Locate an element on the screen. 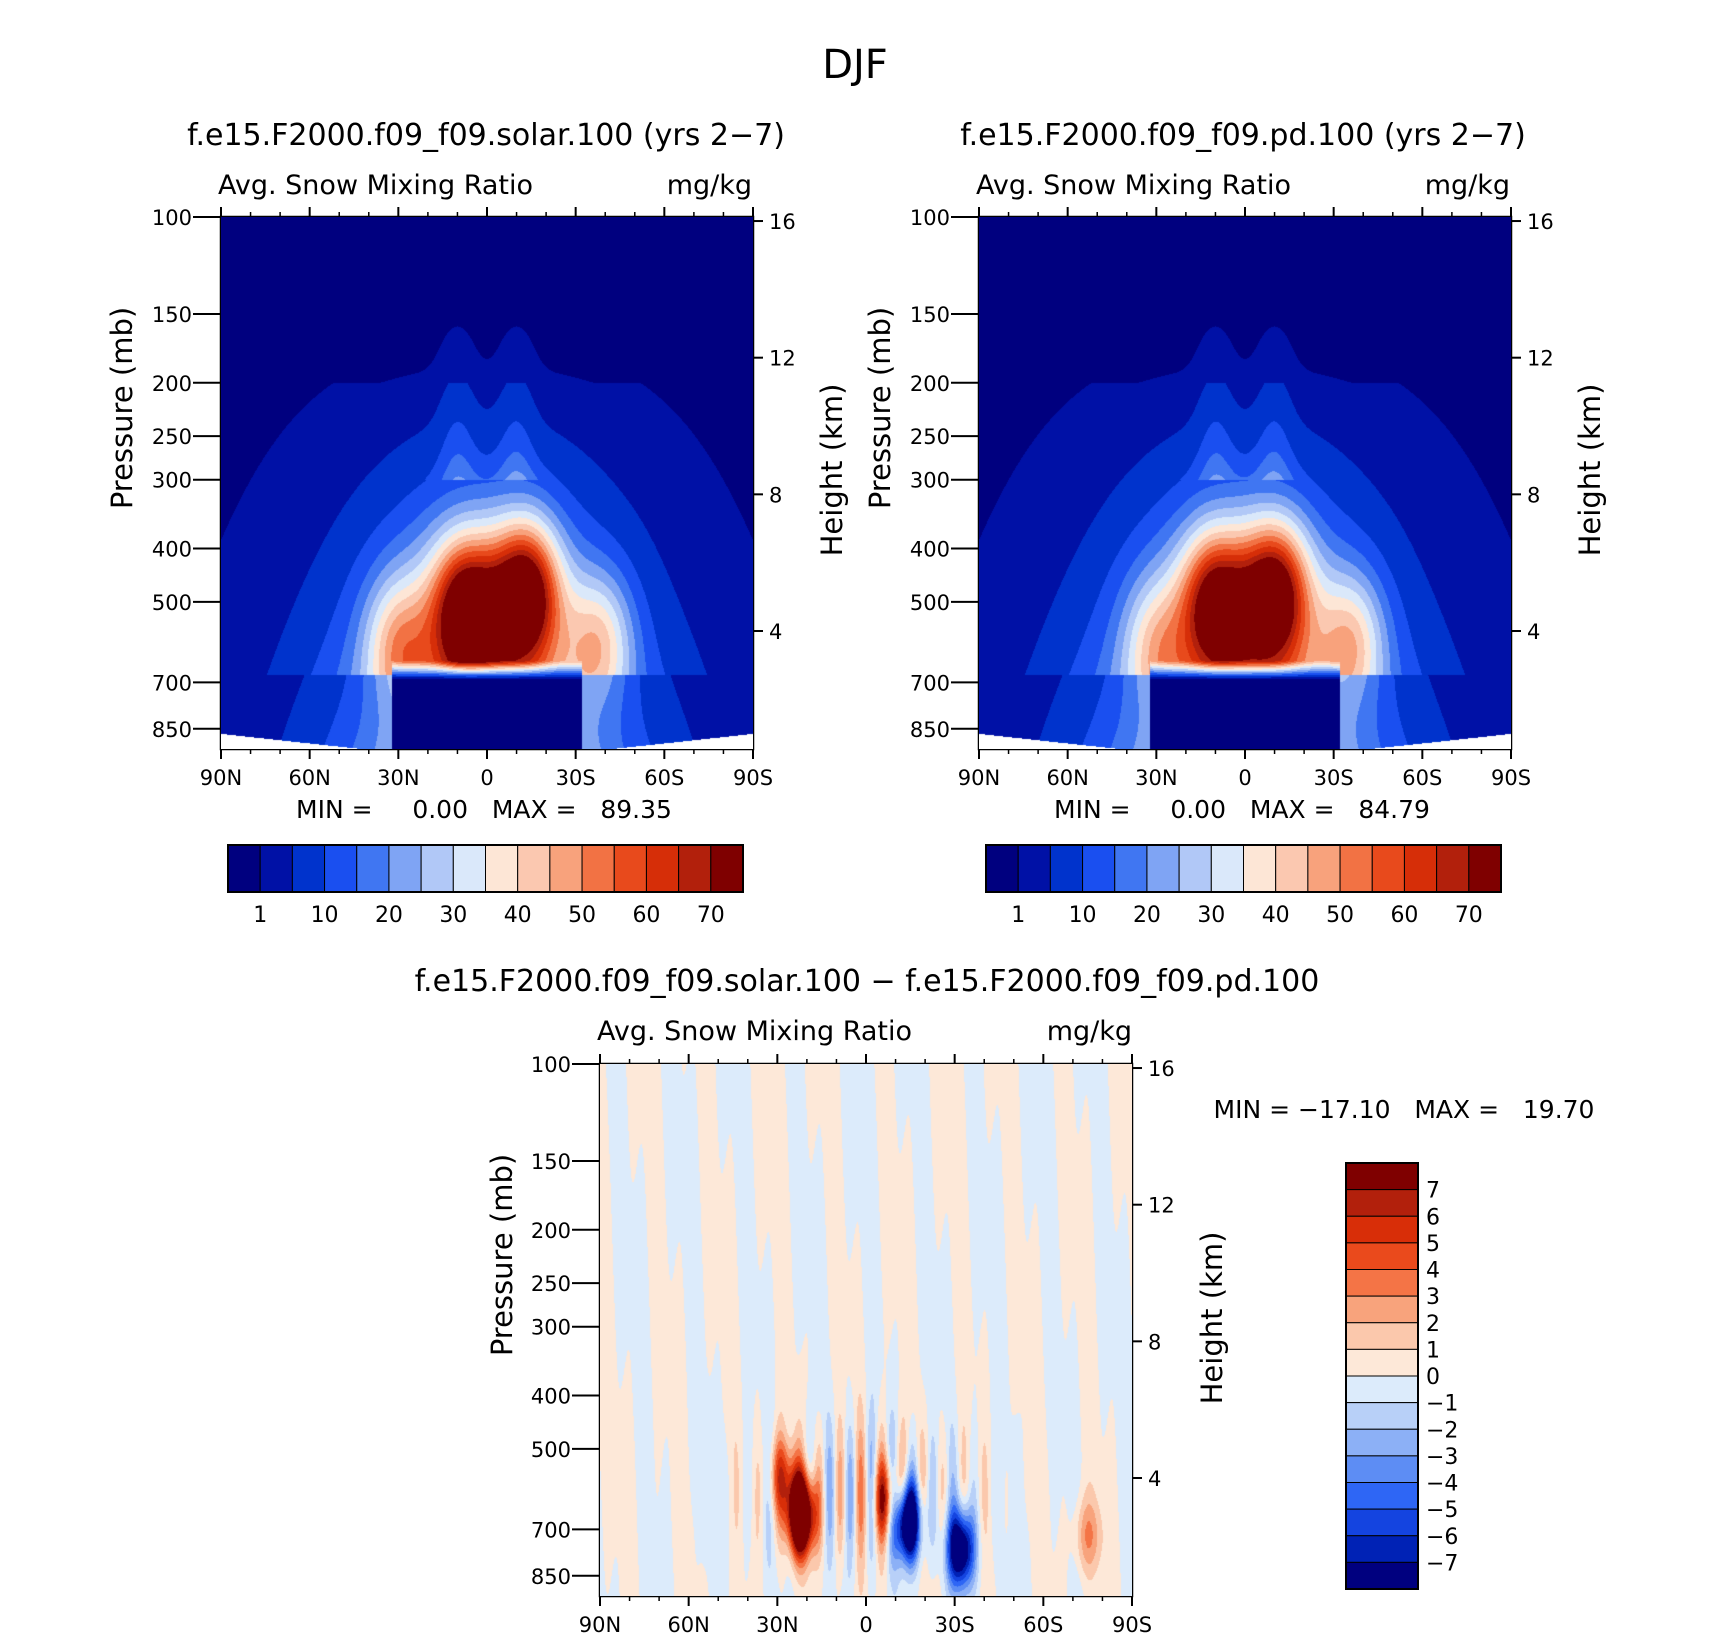  y-tick-label: 300 is located at coordinates (930, 481).